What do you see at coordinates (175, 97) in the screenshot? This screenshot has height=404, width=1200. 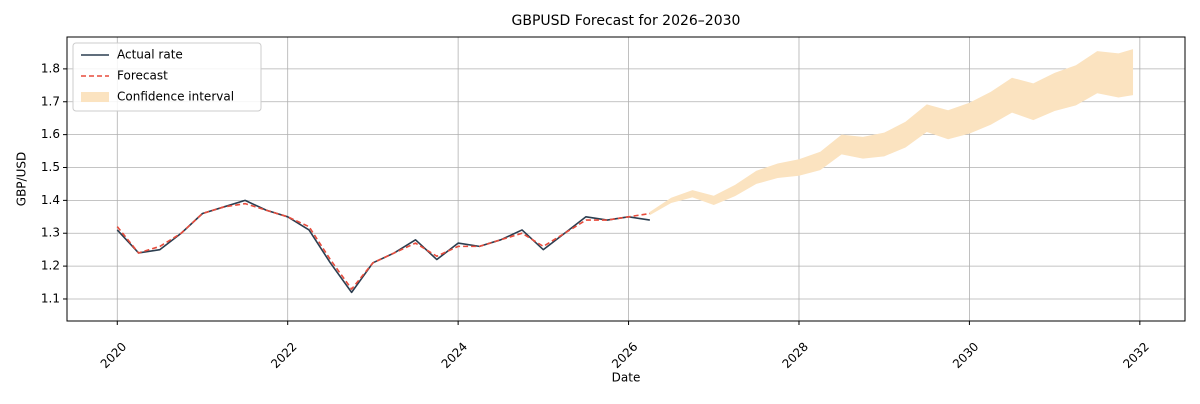 I see `legend-label: Confidence interval` at bounding box center [175, 97].